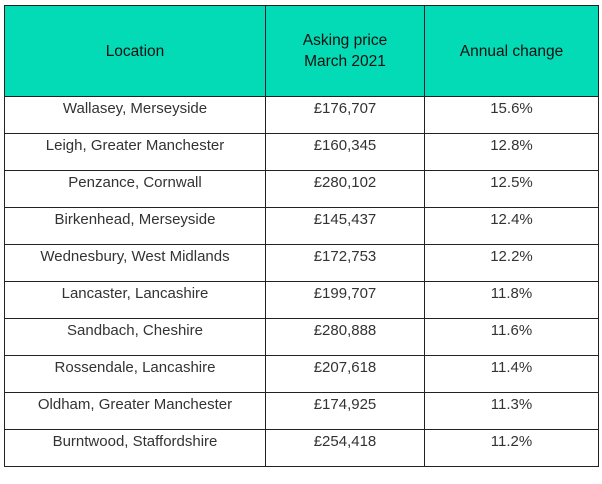 The width and height of the screenshot is (602, 484). What do you see at coordinates (345, 115) in the screenshot?
I see `price-cell: £176,707` at bounding box center [345, 115].